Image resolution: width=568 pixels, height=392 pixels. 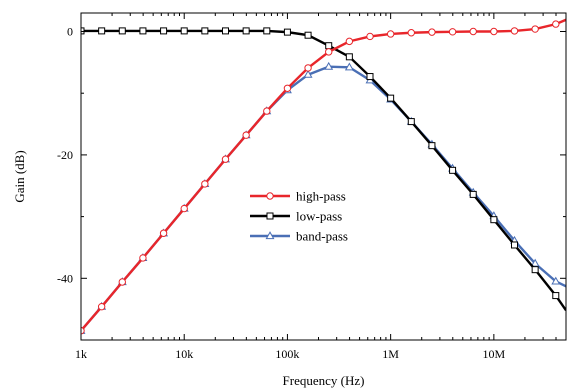 I want to click on x-tick-label: 1k, so click(x=81, y=354).